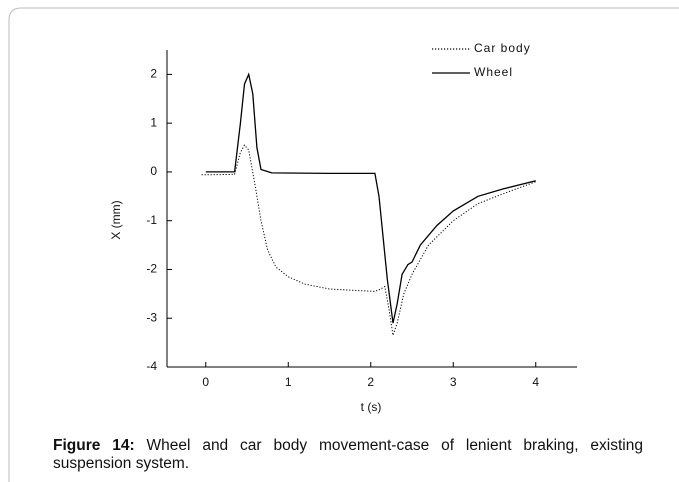 This screenshot has height=482, width=679. What do you see at coordinates (116, 219) in the screenshot?
I see `y-axis-label: X (mm)` at bounding box center [116, 219].